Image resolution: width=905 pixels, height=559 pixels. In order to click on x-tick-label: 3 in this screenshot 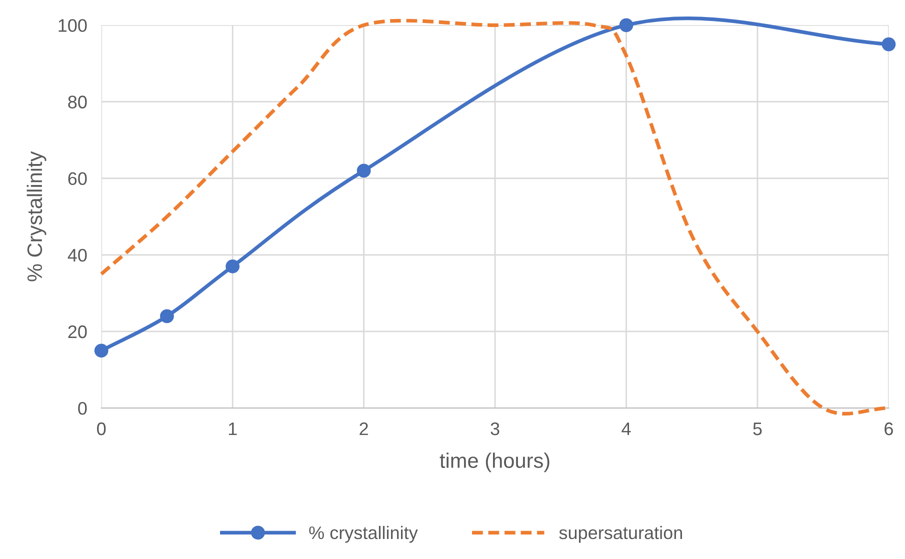, I will do `click(495, 429)`.